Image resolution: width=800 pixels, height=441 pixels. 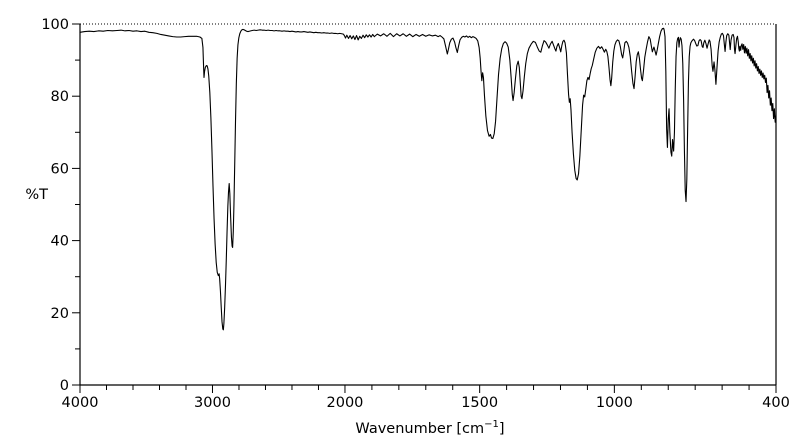 What do you see at coordinates (345, 403) in the screenshot?
I see `x-tick-label: 2000` at bounding box center [345, 403].